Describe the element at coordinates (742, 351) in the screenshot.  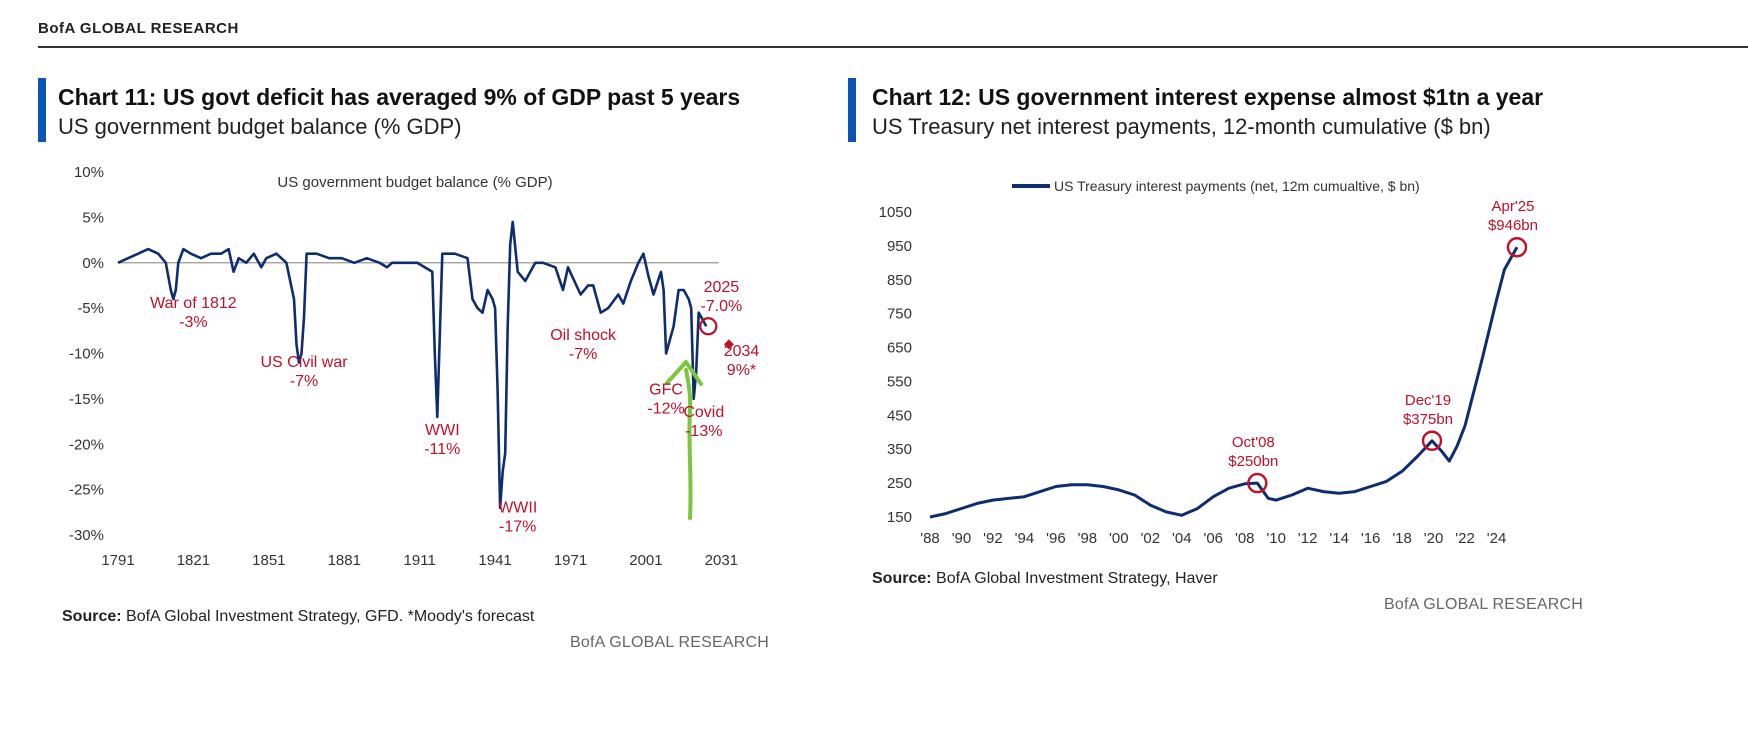
I see `chart11-annotation-label: 2034` at that location.